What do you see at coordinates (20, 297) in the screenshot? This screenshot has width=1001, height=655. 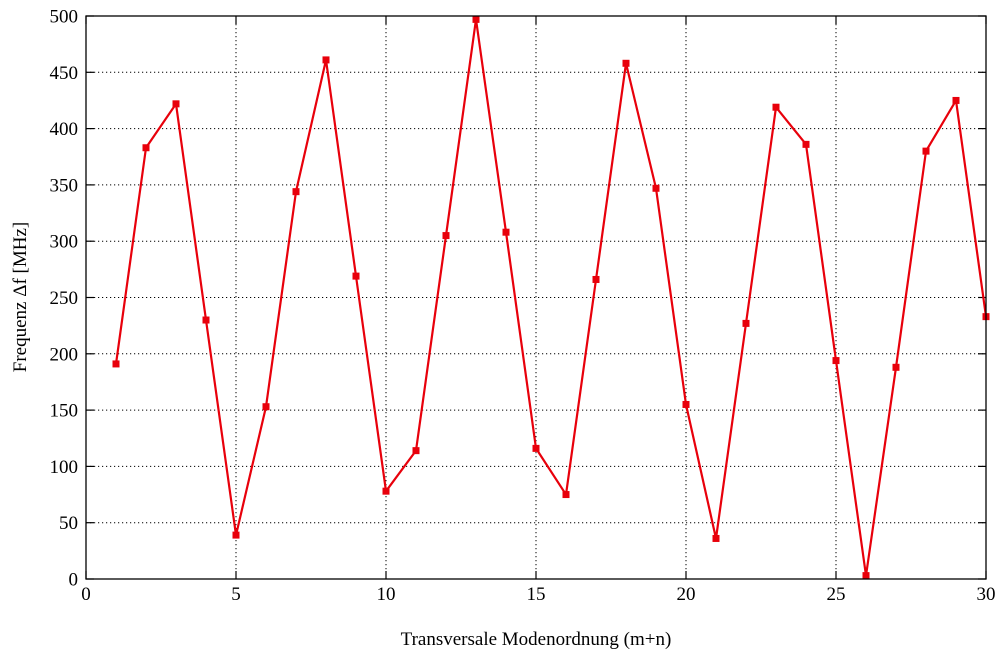 I see `y-axis-label: Frequenz Δf [MHz]` at bounding box center [20, 297].